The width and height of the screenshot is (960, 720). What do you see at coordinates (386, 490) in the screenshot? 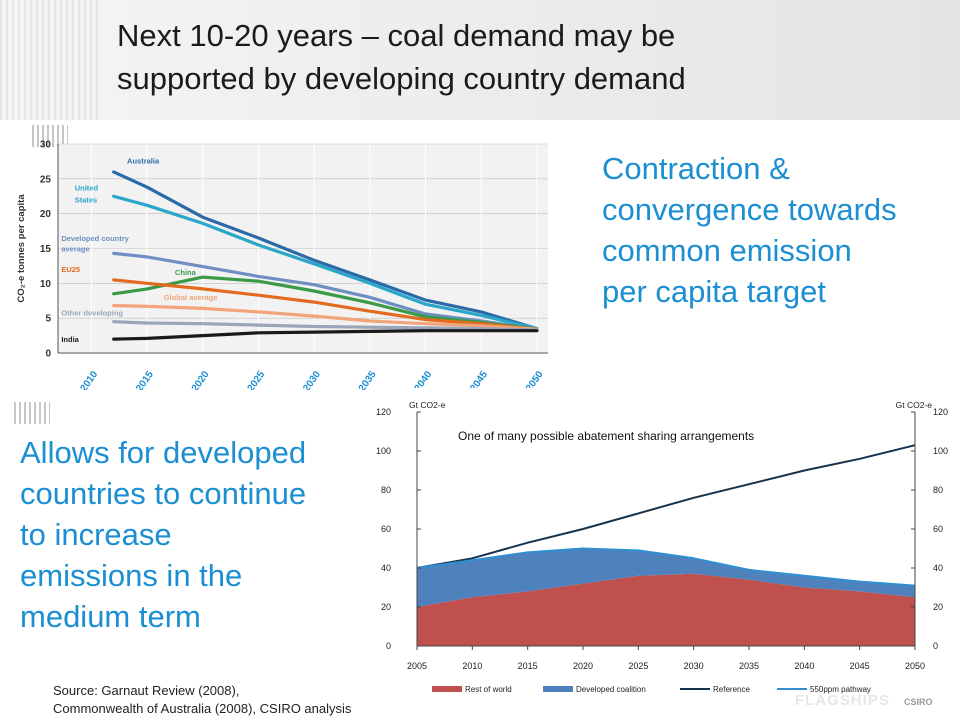
I see `y-tick-label-left: 80` at bounding box center [386, 490].